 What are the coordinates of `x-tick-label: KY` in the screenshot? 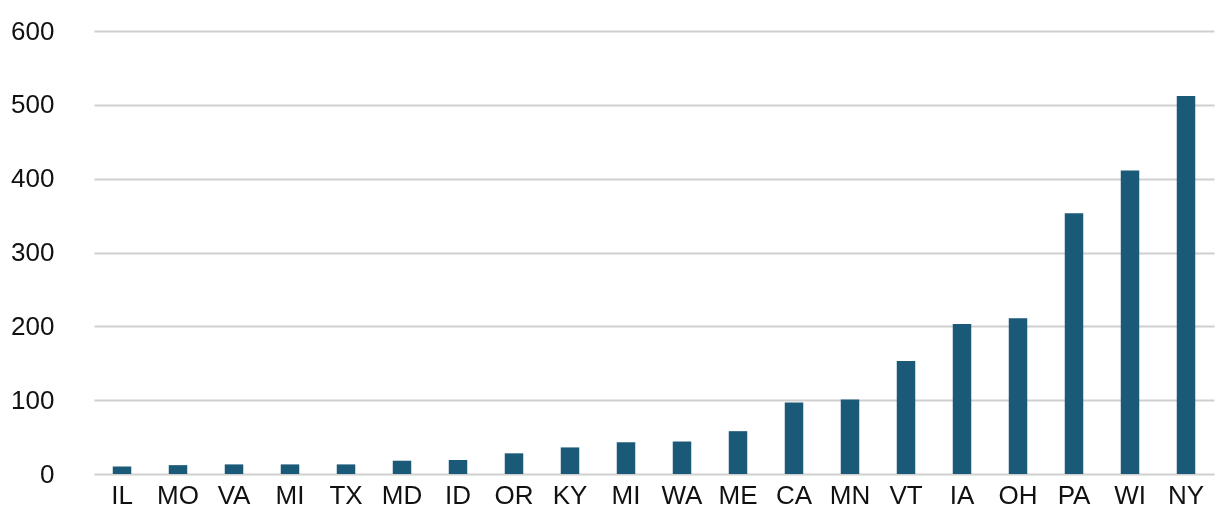 It's located at (570, 494).